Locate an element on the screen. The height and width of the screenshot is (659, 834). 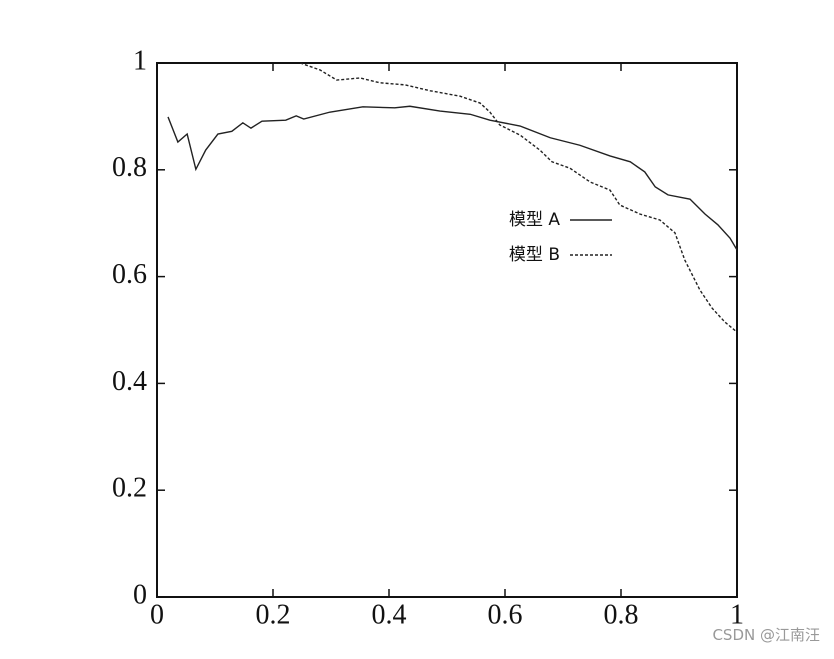
x-tick-label: 0 is located at coordinates (157, 614).